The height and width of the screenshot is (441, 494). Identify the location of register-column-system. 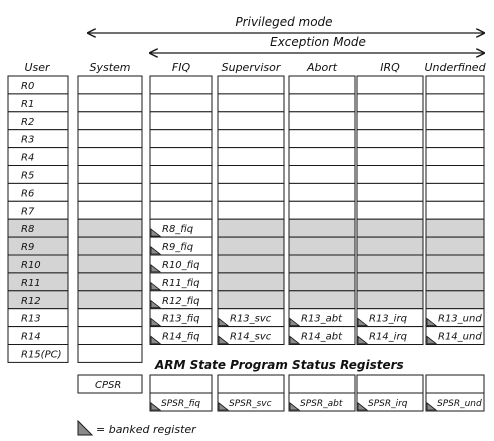
(110, 219).